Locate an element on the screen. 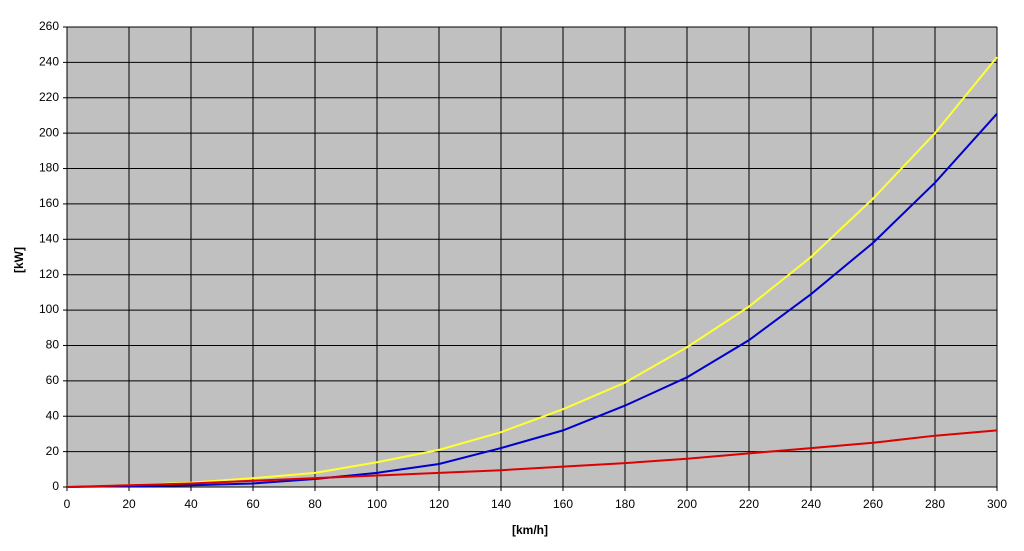 This screenshot has width=1024, height=551. x-tick-label: 140 is located at coordinates (501, 504).